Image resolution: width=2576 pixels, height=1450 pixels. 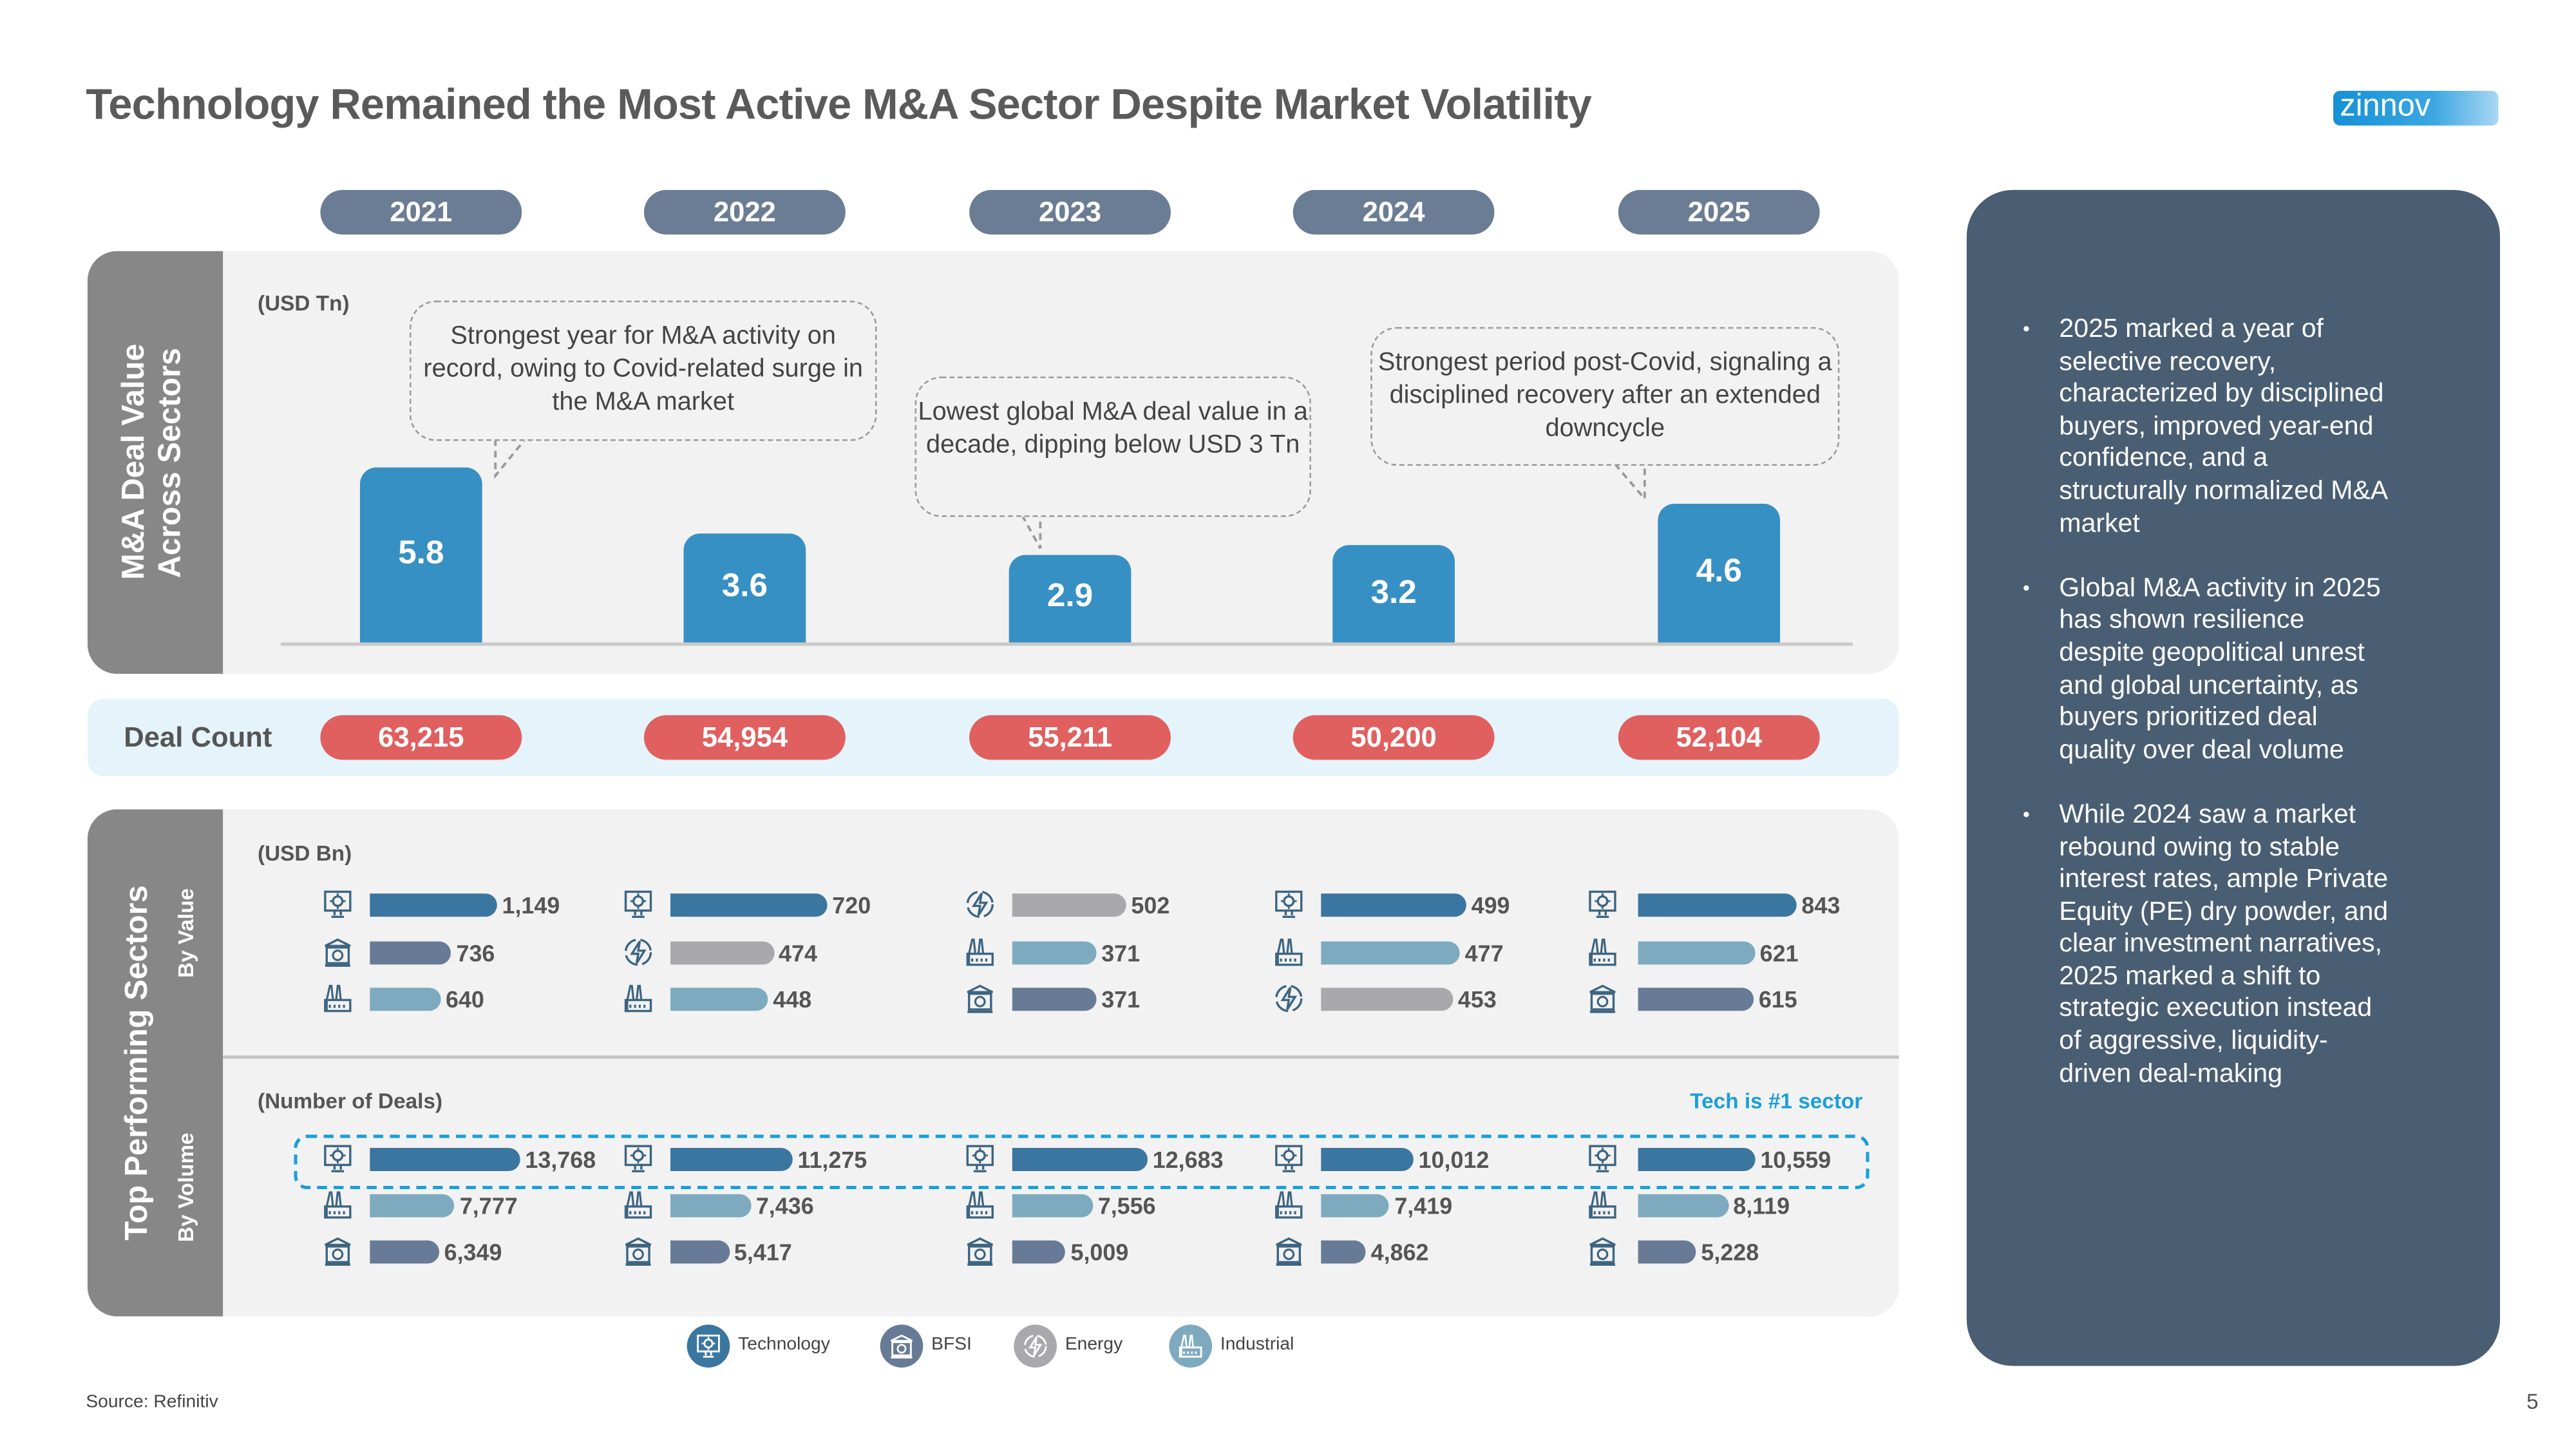 What do you see at coordinates (638, 952) in the screenshot?
I see `lightning-bolt-icon` at bounding box center [638, 952].